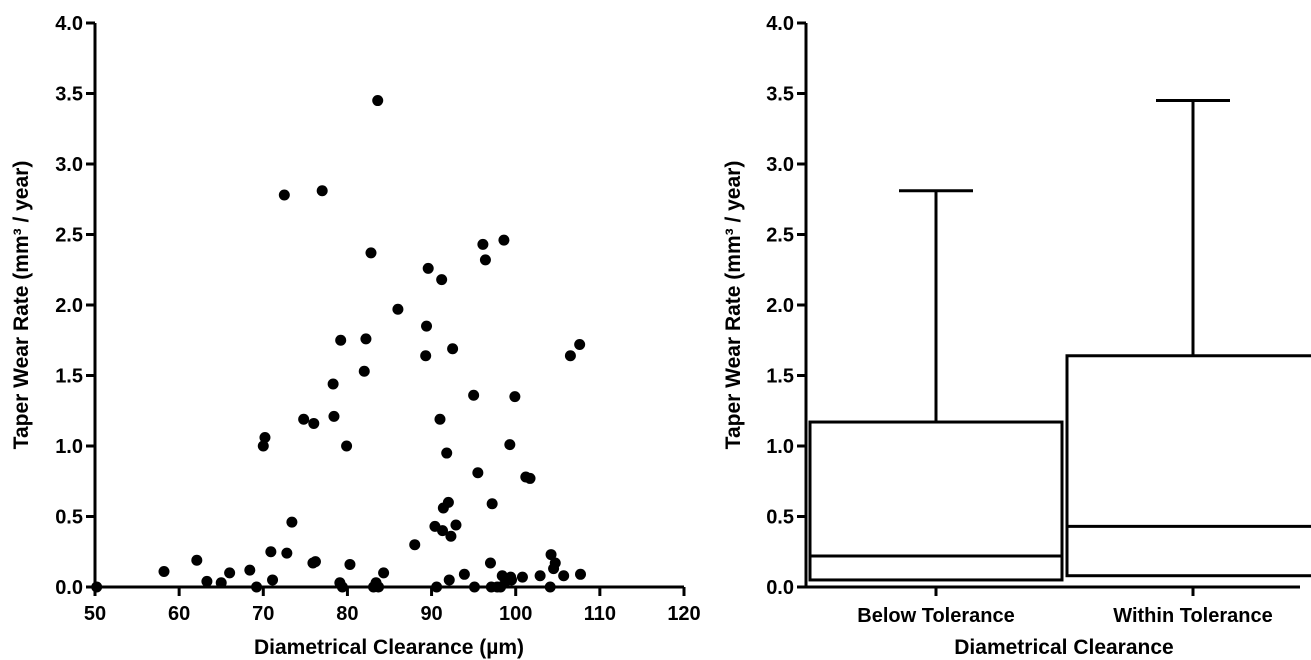 This screenshot has width=1311, height=660. Describe the element at coordinates (733, 305) in the screenshot. I see `boxplot-y-axis-title: Taper Wear Rate (mm³ / year)` at that location.